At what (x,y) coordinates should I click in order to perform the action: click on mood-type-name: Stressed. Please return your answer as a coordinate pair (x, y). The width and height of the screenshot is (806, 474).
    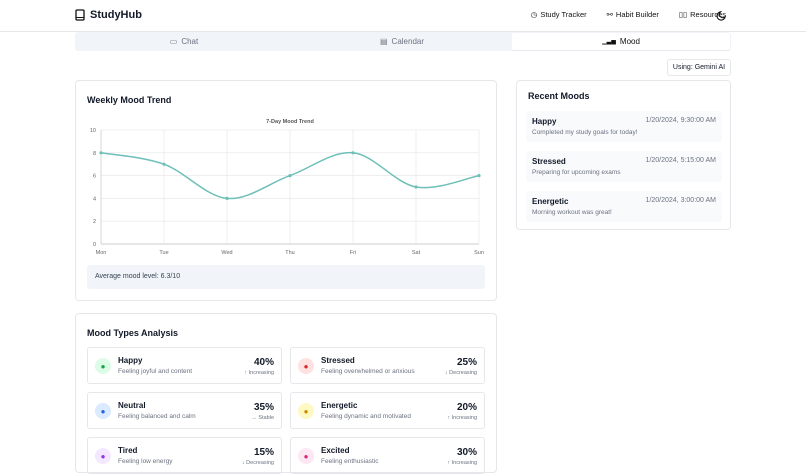
    Looking at the image, I should click on (338, 360).